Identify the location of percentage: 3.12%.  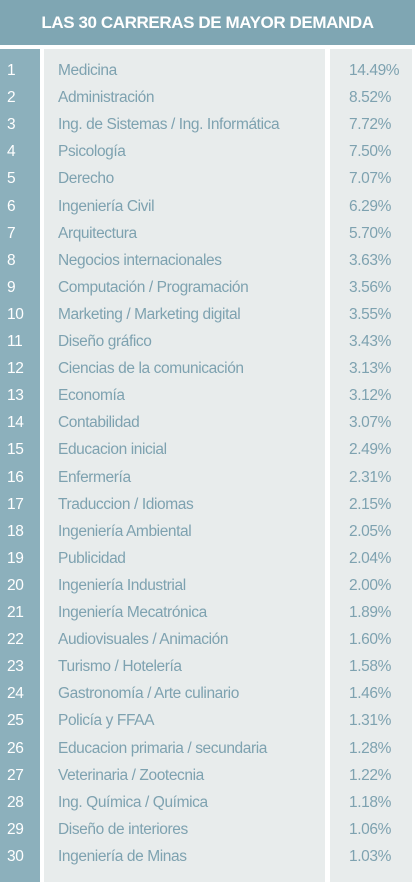
(370, 396).